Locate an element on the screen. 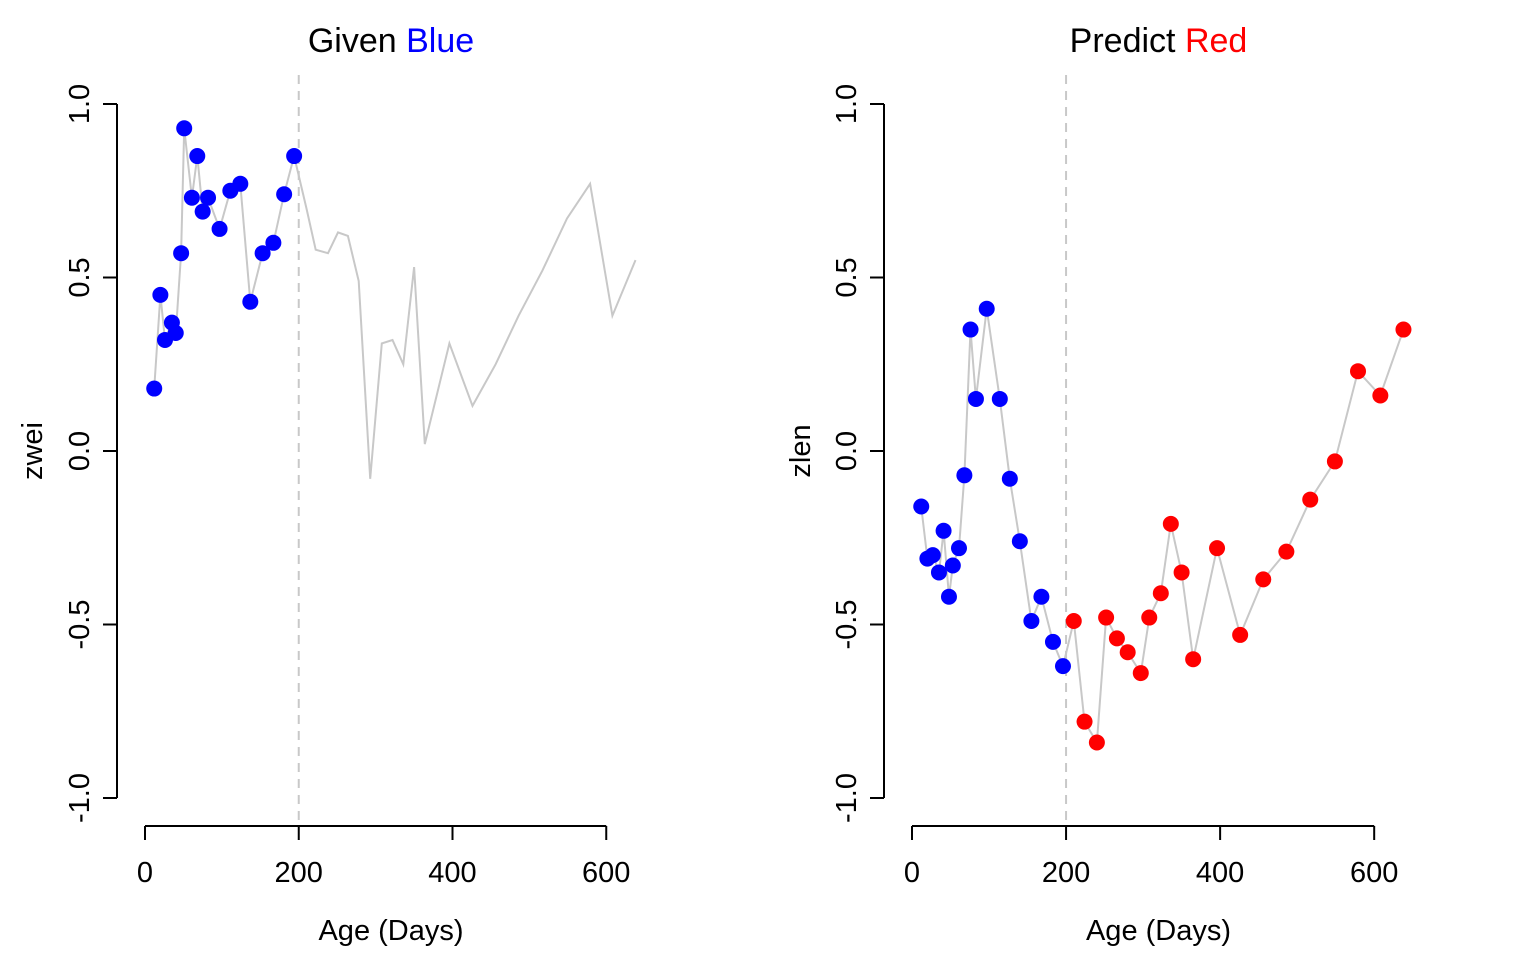 This screenshot has width=1536, height=960. title-part-1: Predict is located at coordinates (1127, 41).